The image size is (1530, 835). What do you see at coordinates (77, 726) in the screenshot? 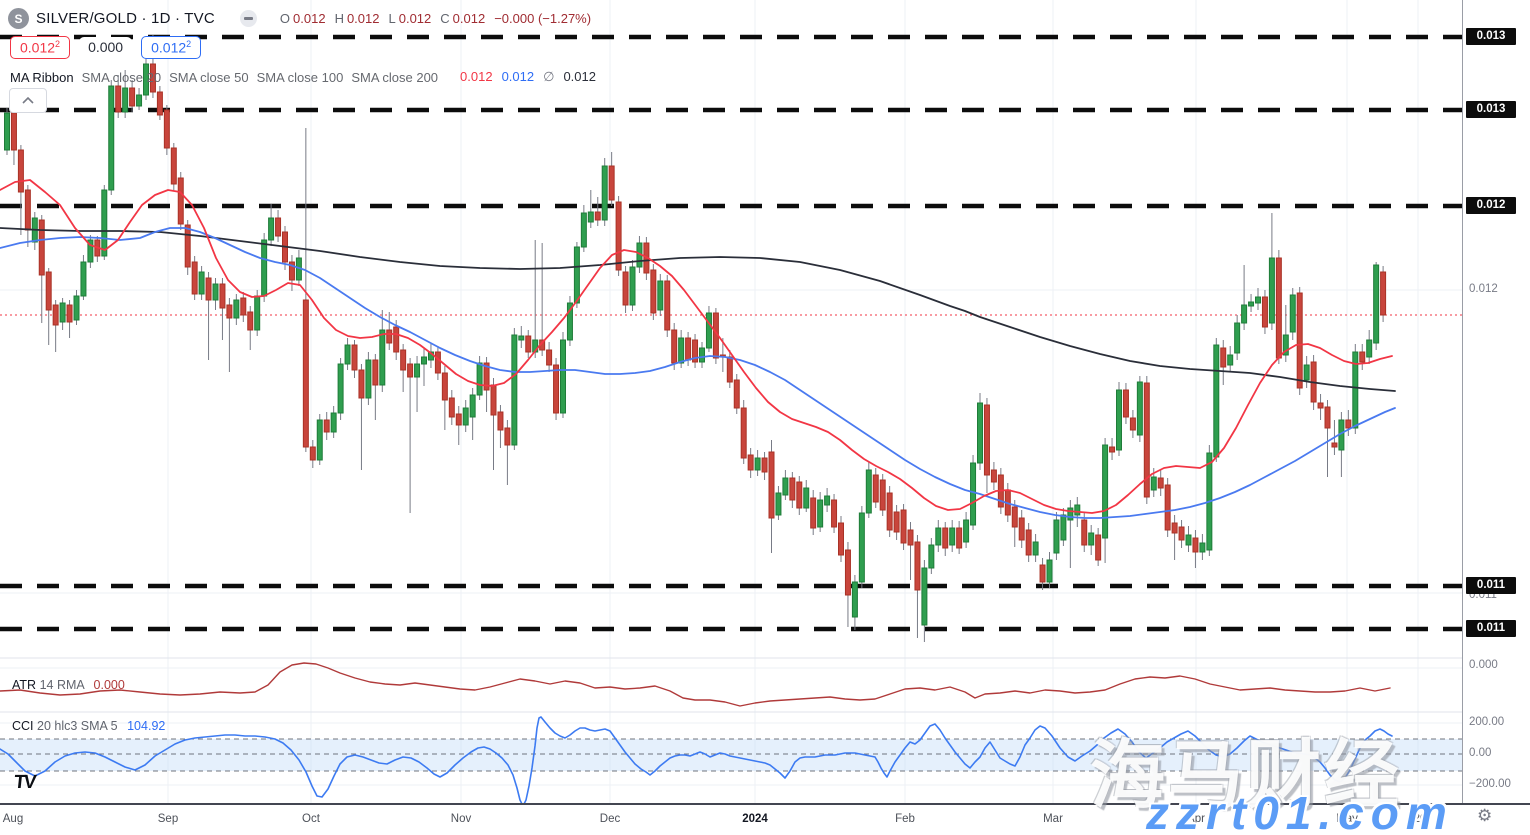
I see `cci-params: 20 hlc3 SMA 5` at bounding box center [77, 726].